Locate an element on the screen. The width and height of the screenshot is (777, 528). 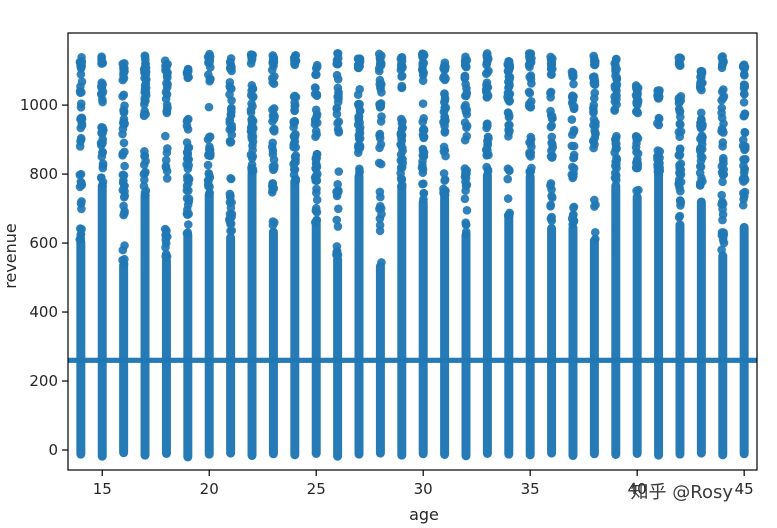
y-tick-label: 600 is located at coordinates (43, 243).